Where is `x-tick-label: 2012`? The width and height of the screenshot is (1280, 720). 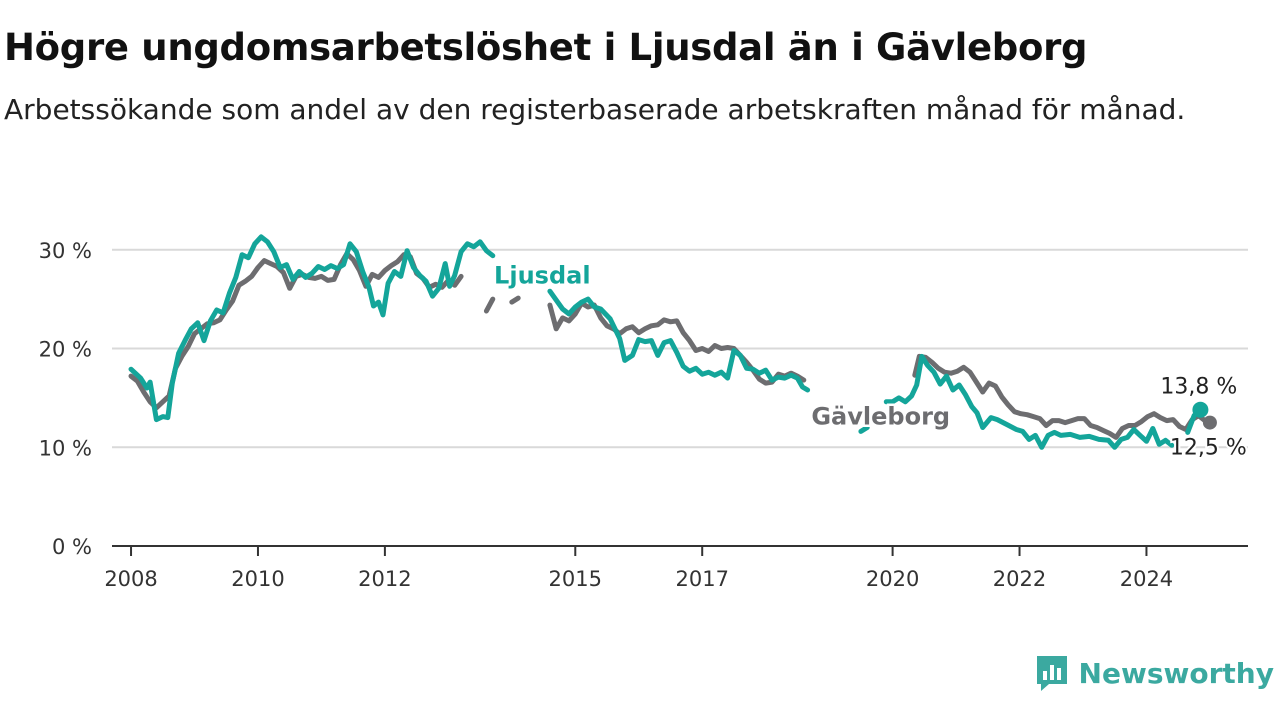
x-tick-label: 2012 is located at coordinates (384, 579).